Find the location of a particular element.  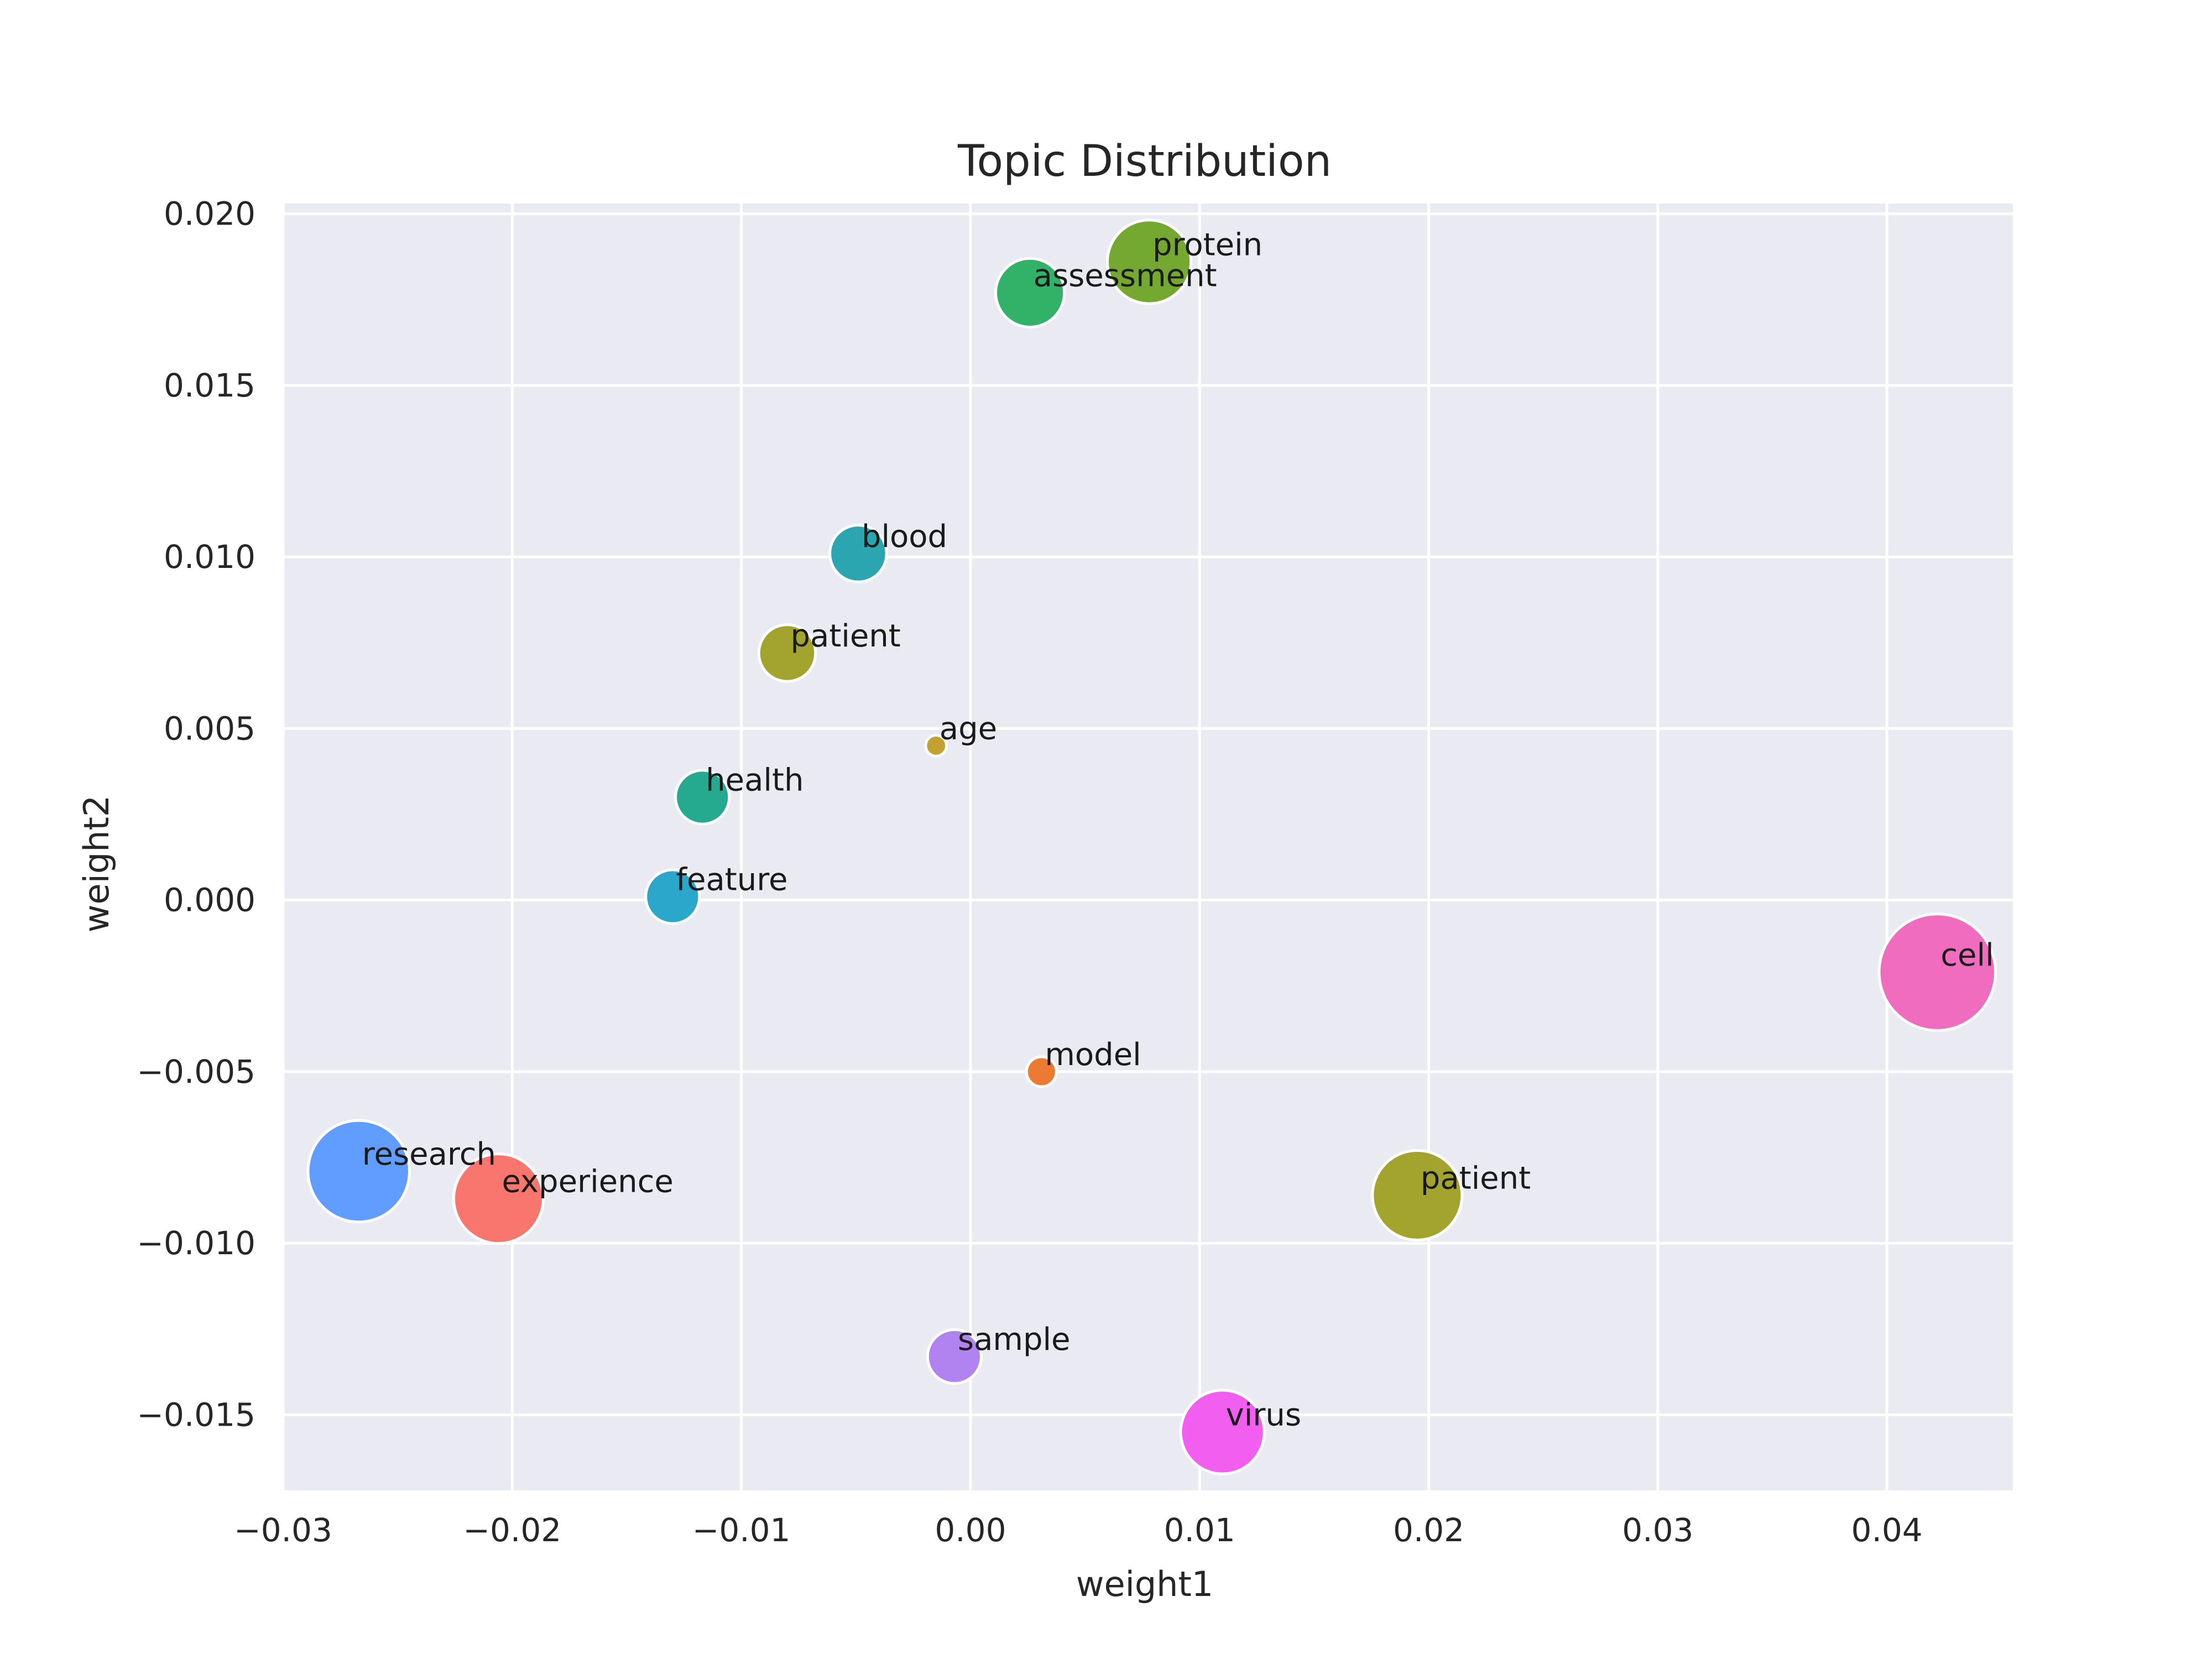

point-label: virus is located at coordinates (1263, 1415).